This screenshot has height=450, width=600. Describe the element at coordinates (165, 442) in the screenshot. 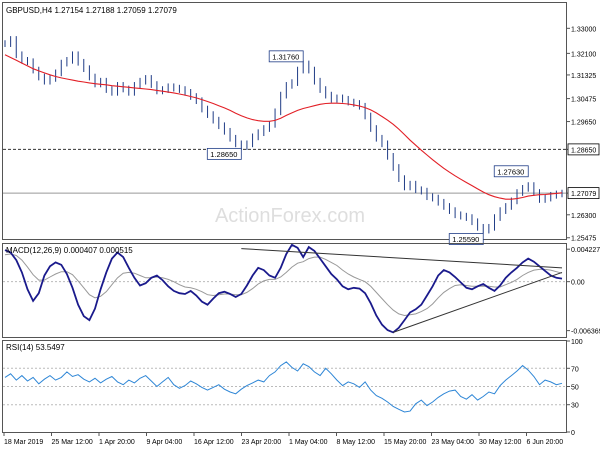

I see `time-tick-label: 9 Apr 04:00` at that location.